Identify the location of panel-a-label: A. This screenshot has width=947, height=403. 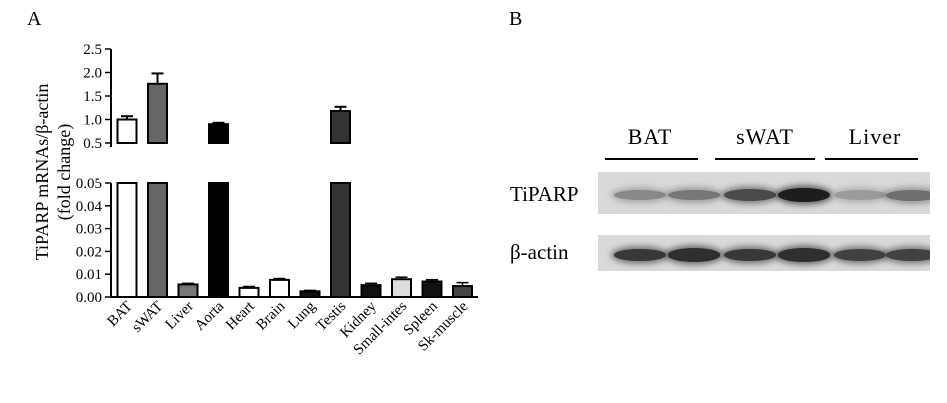
(34, 19).